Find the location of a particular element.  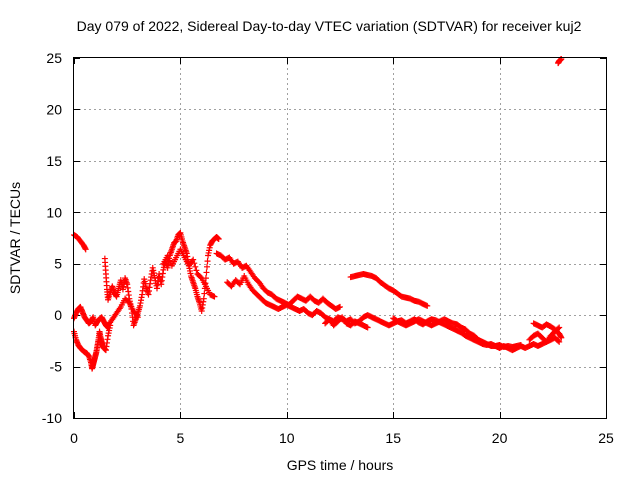

y-tick-label: 15 is located at coordinates (54, 161).